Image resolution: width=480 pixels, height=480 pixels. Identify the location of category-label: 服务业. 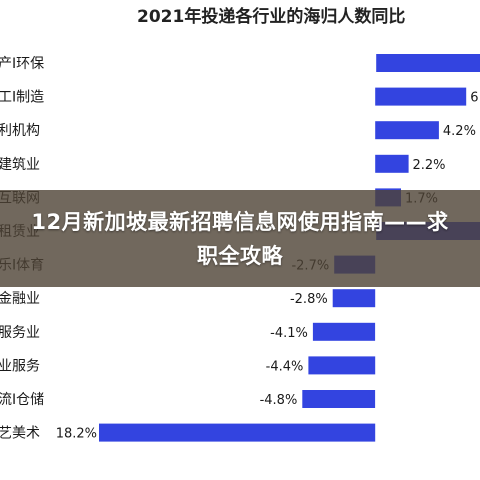
(20, 333).